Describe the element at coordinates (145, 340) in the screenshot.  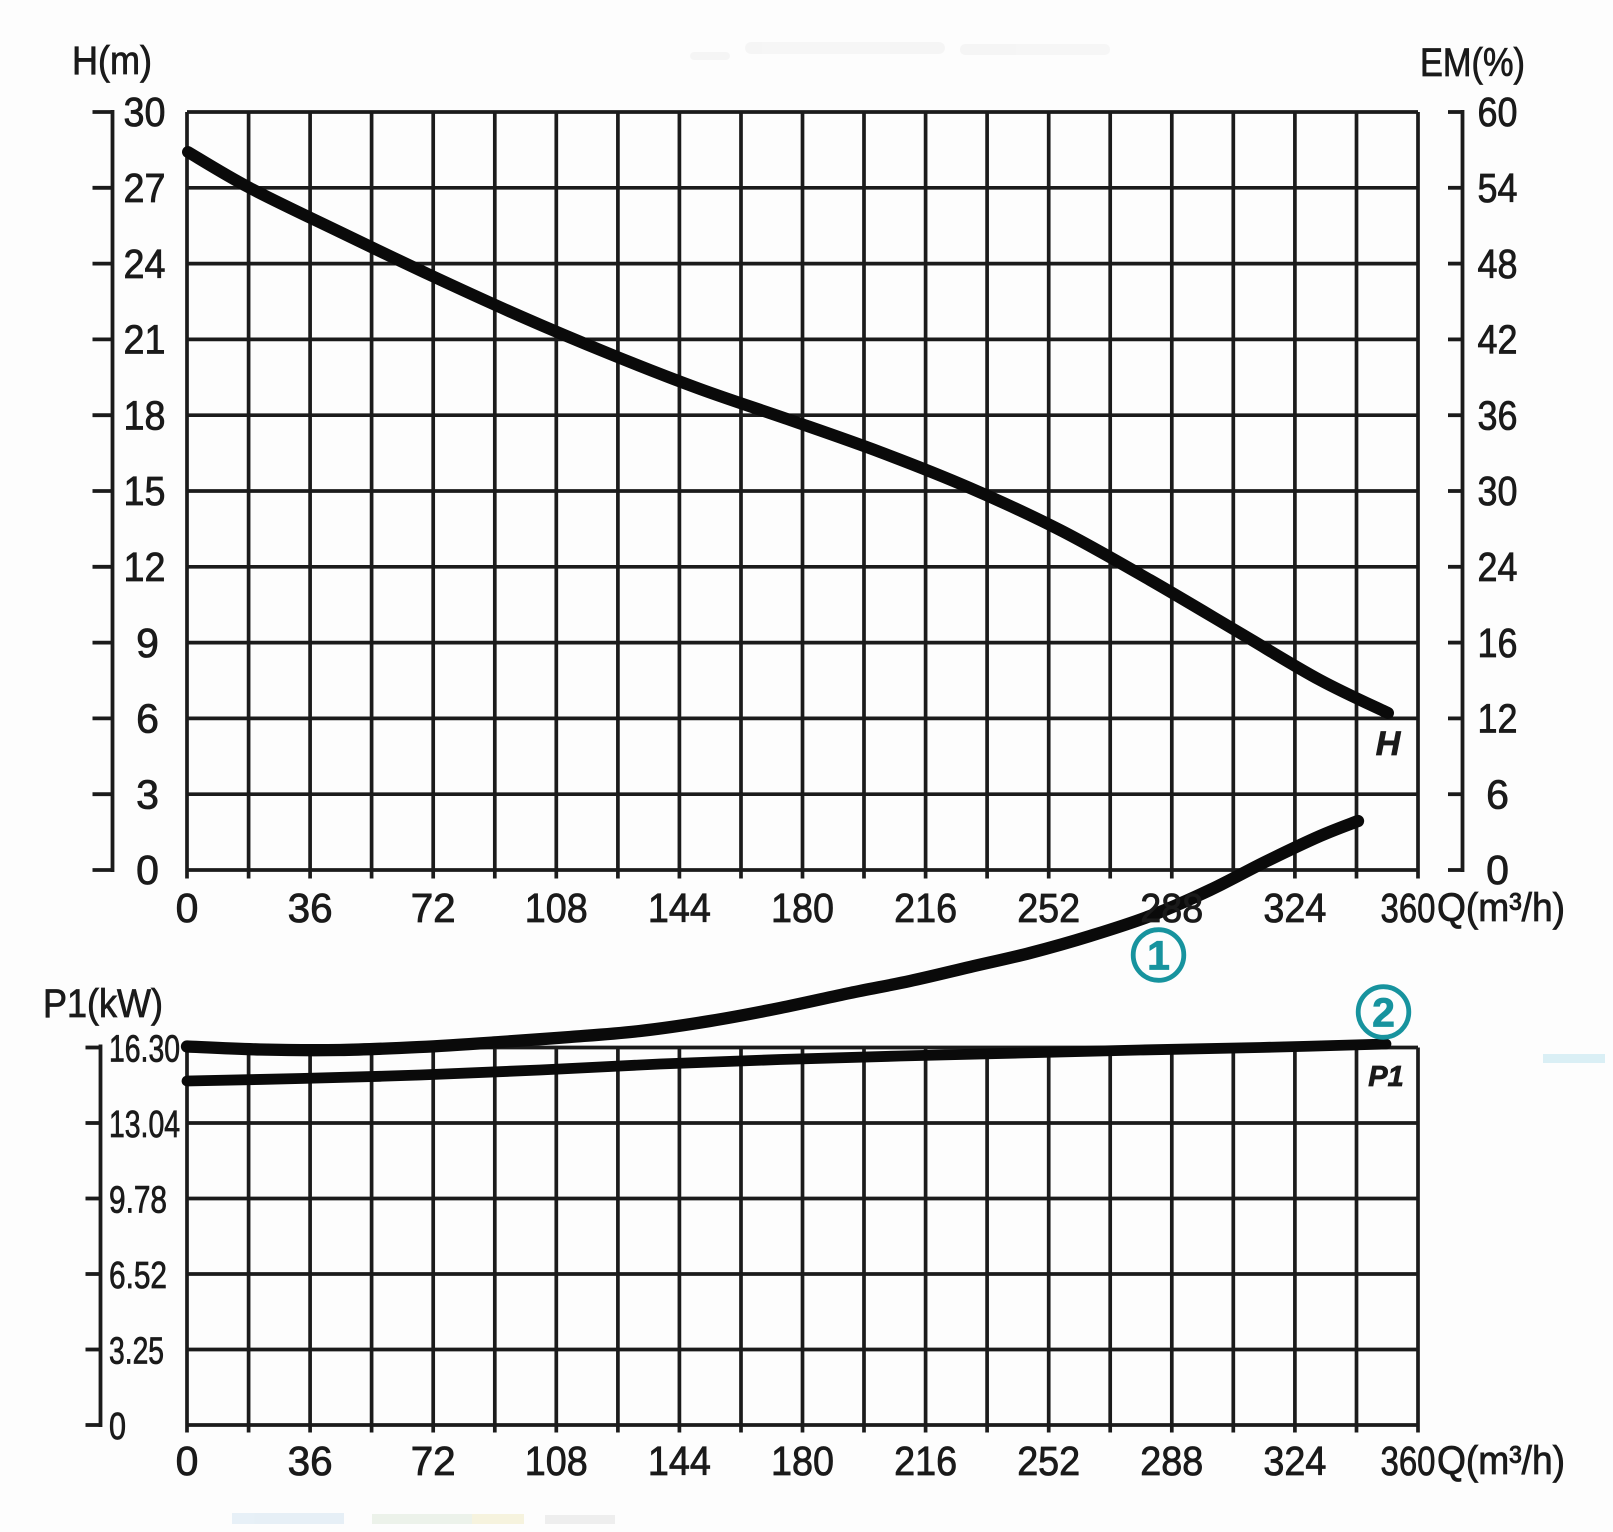
I see `svg-text: 21` at that location.